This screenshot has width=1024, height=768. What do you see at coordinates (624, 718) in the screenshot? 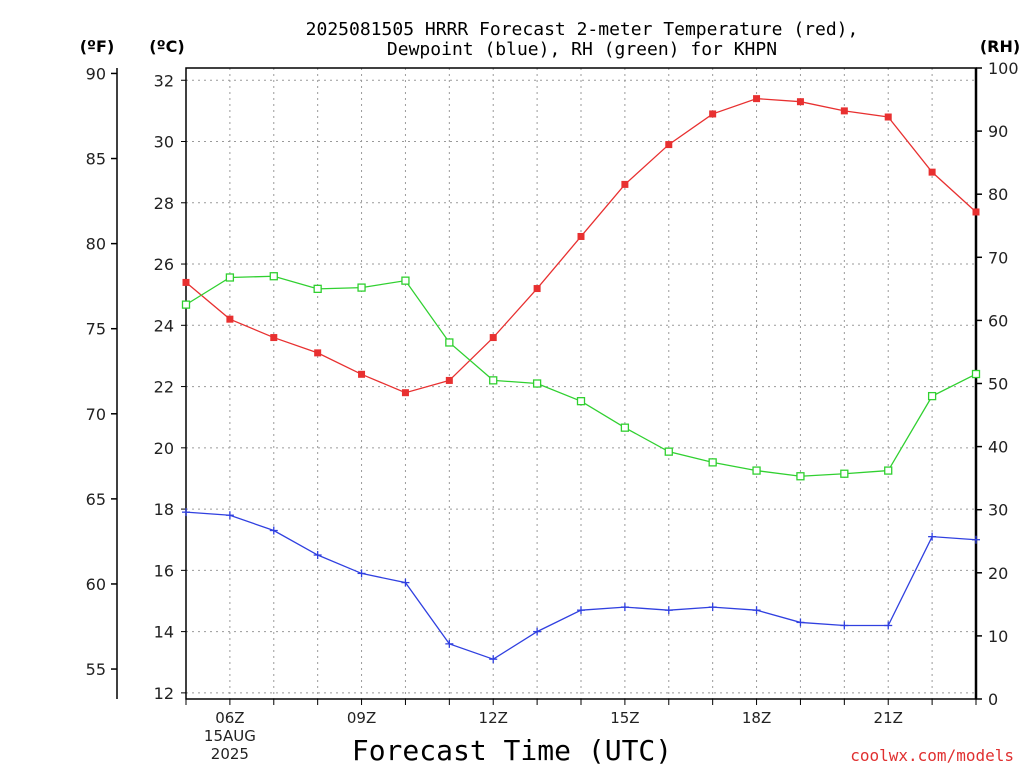
I see `x-tick-15z: 15Z` at bounding box center [624, 718].